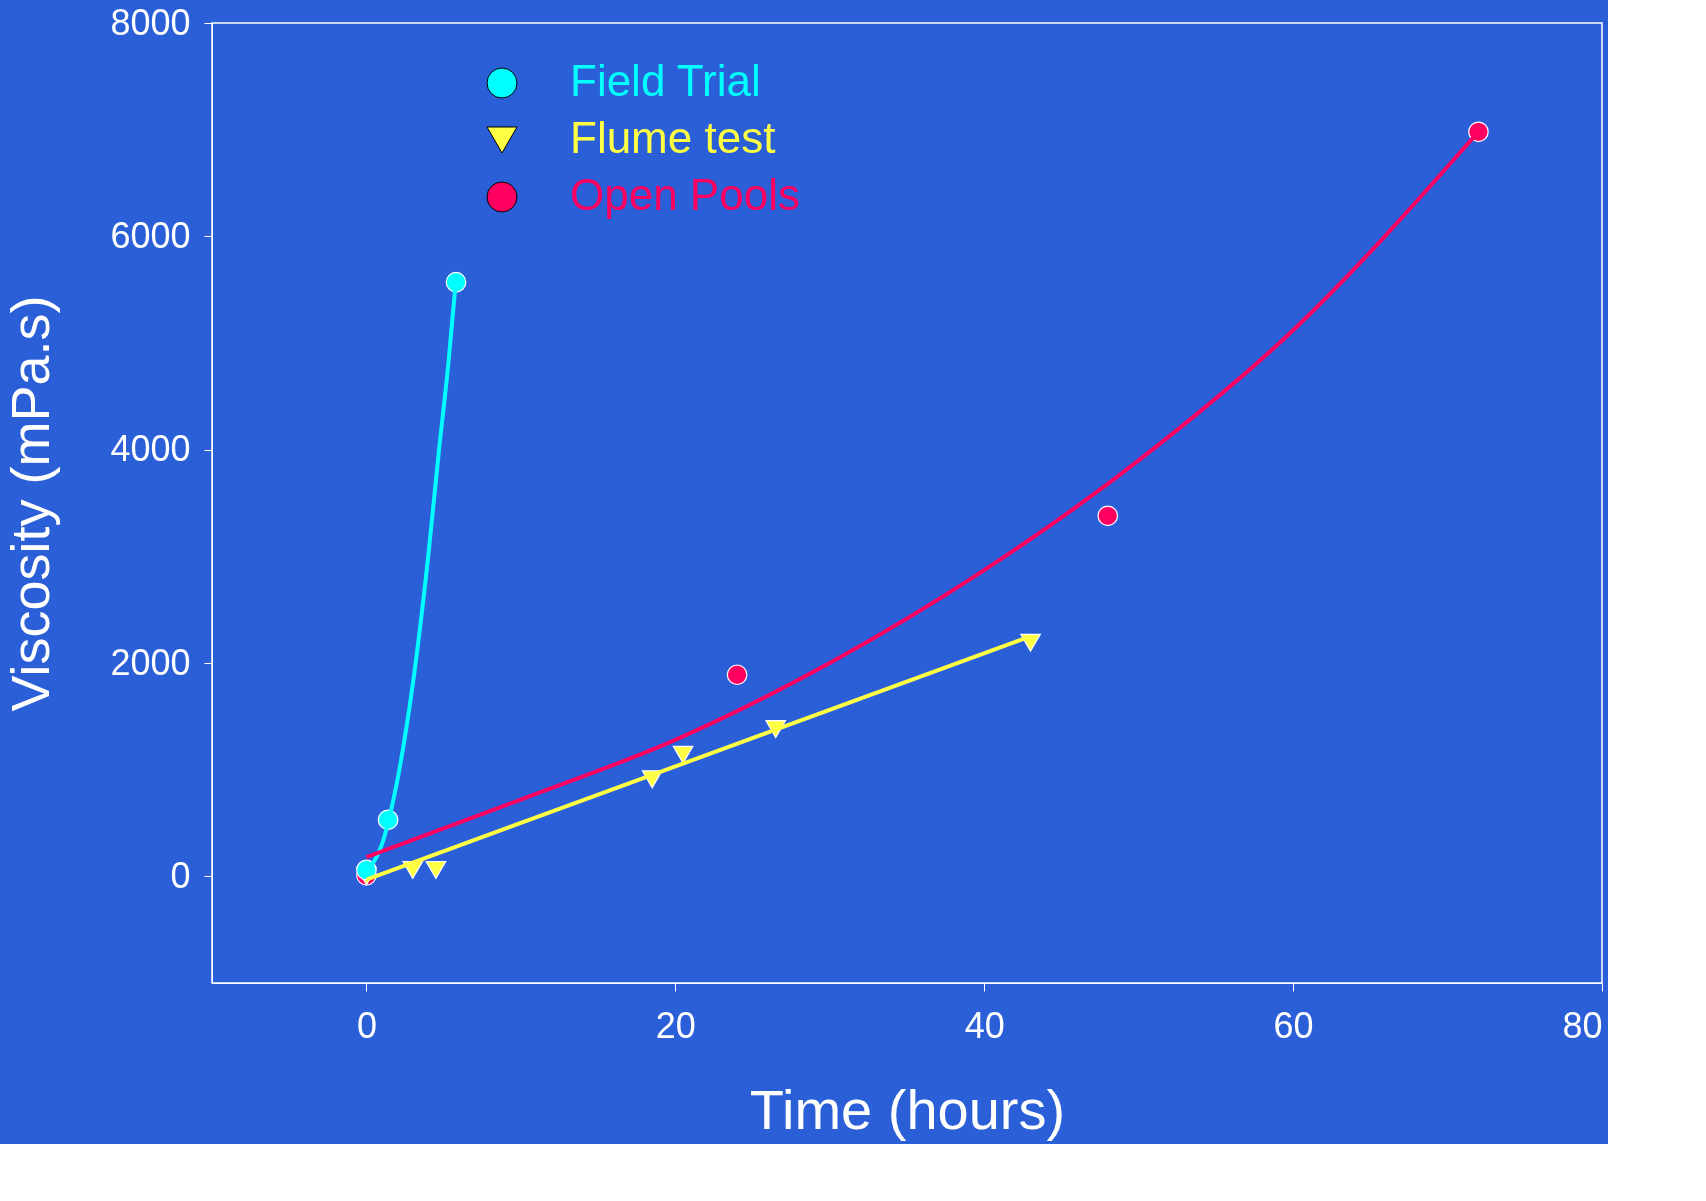 The height and width of the screenshot is (1201, 1706). Describe the element at coordinates (150, 449) in the screenshot. I see `y-tick-label: 4000` at that location.